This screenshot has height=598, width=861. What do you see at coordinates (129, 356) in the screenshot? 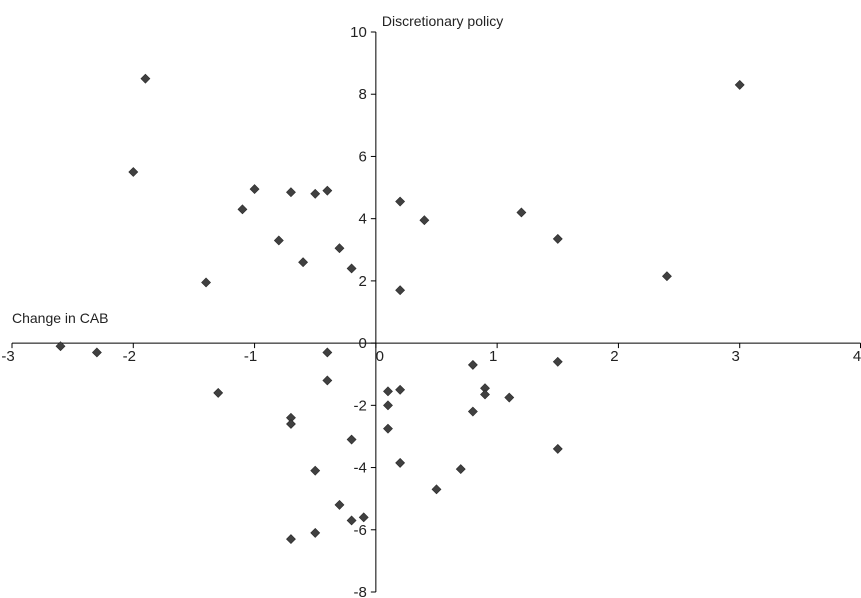
I see `x-tick-label: -2` at bounding box center [129, 356].